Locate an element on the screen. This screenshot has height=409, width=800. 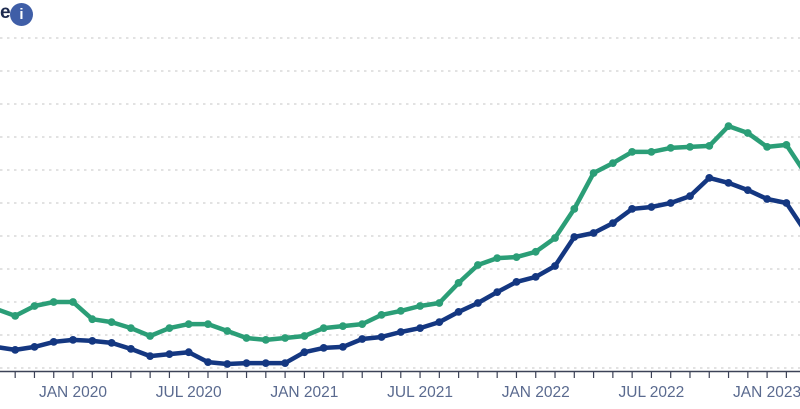
chart-title-fragment: e is located at coordinates (5, 12).